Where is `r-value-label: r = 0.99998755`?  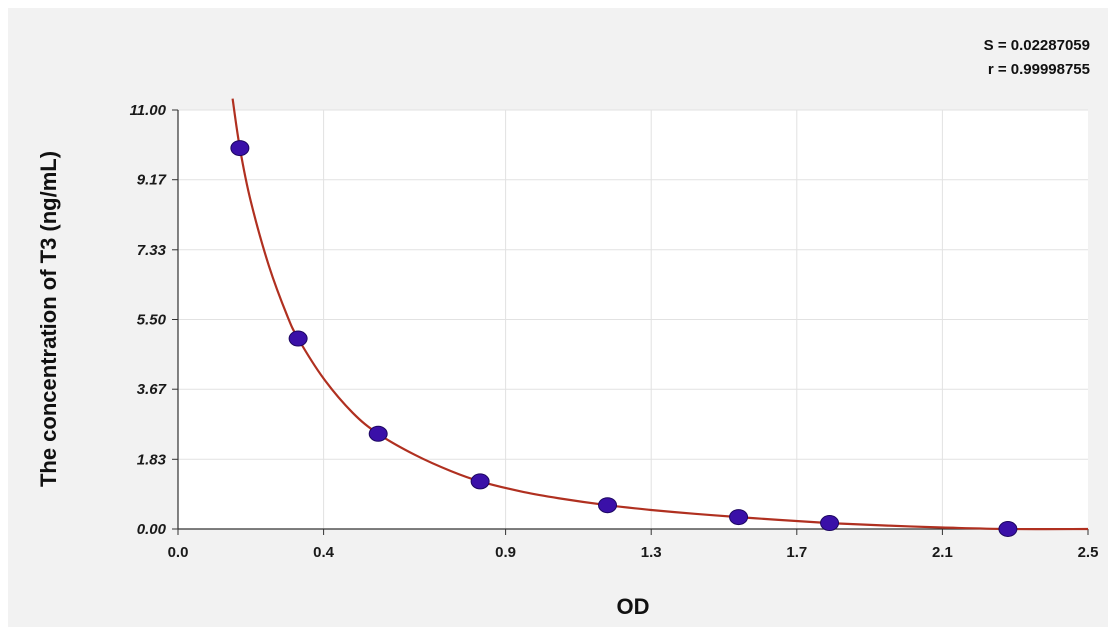 r-value-label: r = 0.99998755 is located at coordinates (1039, 69).